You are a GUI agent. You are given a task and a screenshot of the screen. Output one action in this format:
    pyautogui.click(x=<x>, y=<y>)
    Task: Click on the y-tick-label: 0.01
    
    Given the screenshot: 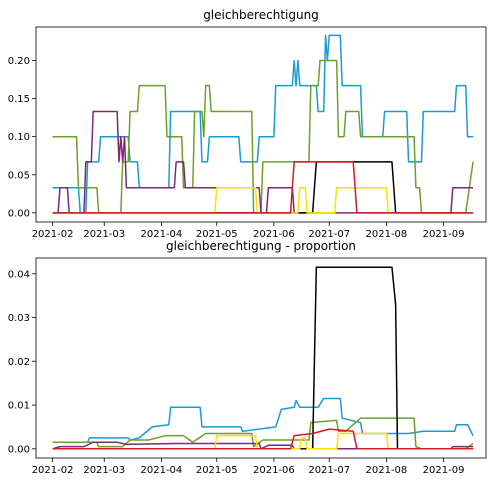 What is the action you would take?
    pyautogui.click(x=19, y=406)
    